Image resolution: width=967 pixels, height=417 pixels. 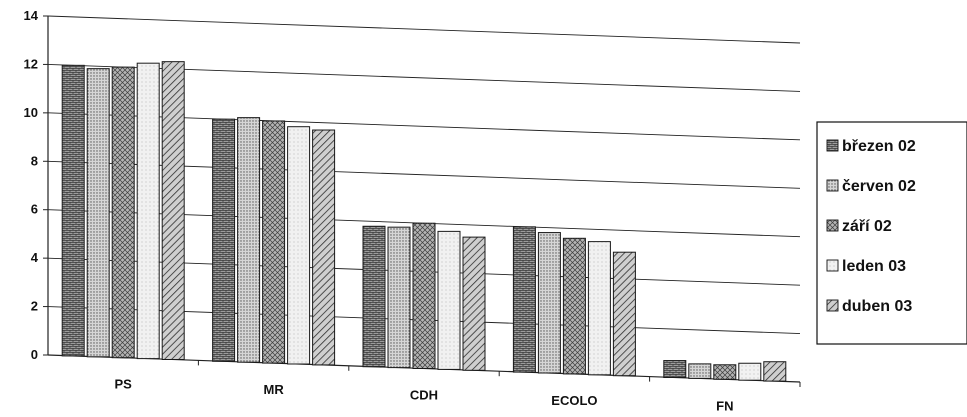 I want to click on legend-label: březen 02, so click(x=879, y=146).